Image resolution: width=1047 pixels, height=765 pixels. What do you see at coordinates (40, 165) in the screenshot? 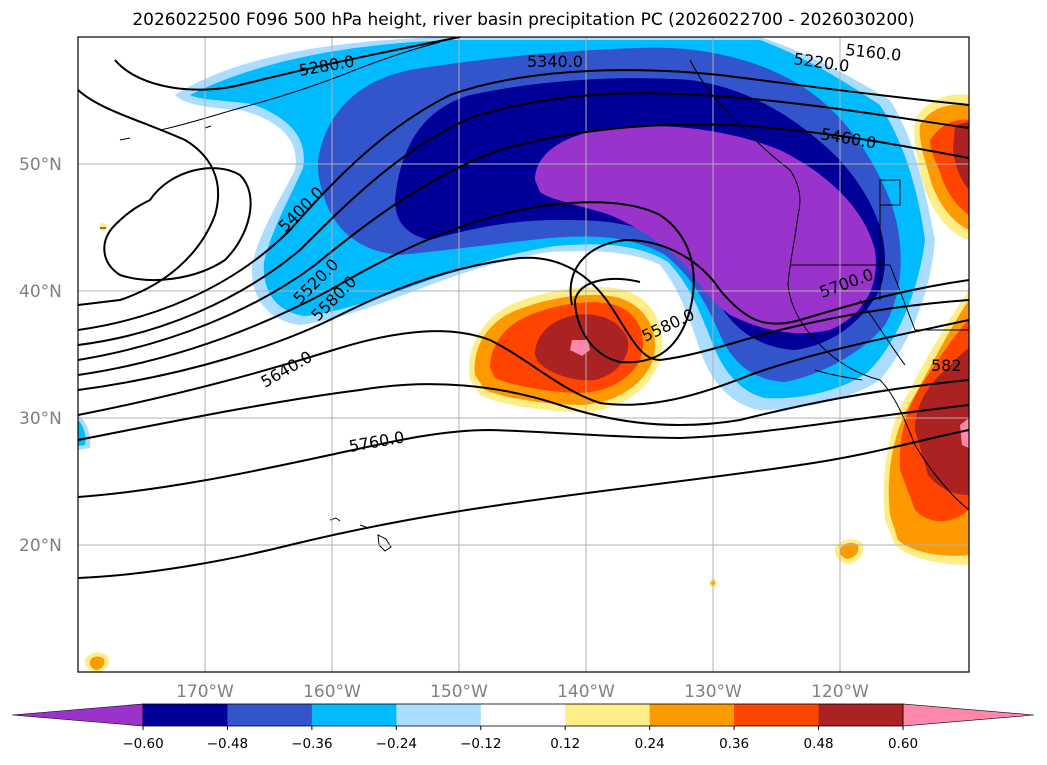
I see `lat-label-50: 50°N` at bounding box center [40, 165].